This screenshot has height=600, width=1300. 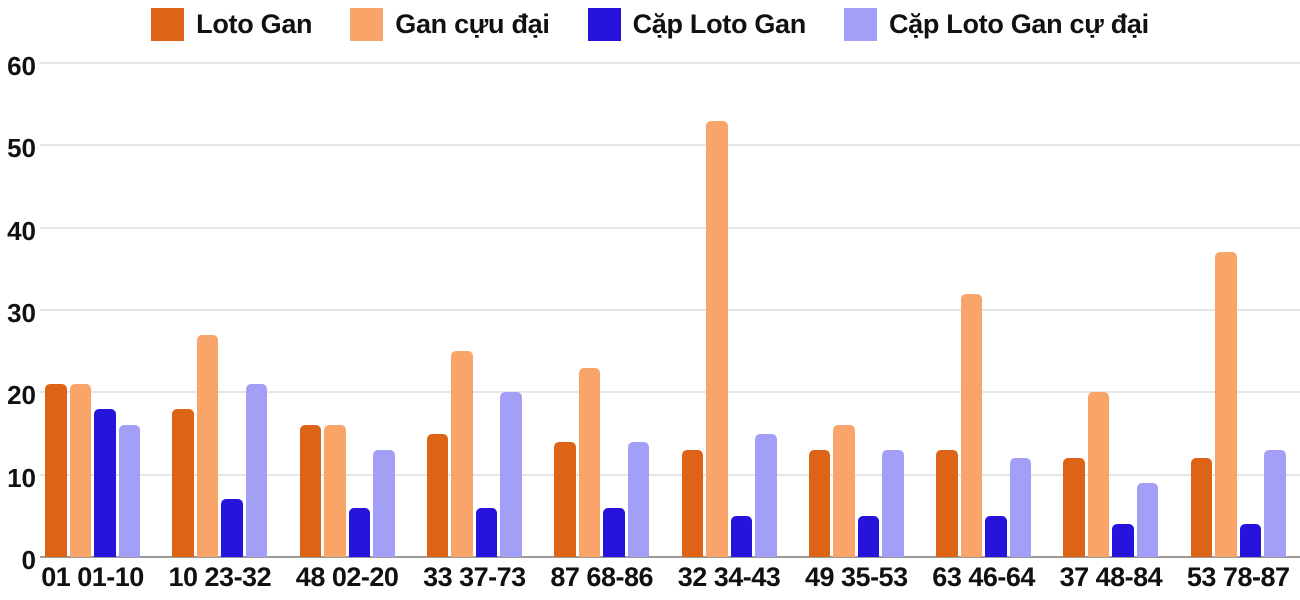 I want to click on bar-gan-cựu-đại-7, so click(x=971, y=425).